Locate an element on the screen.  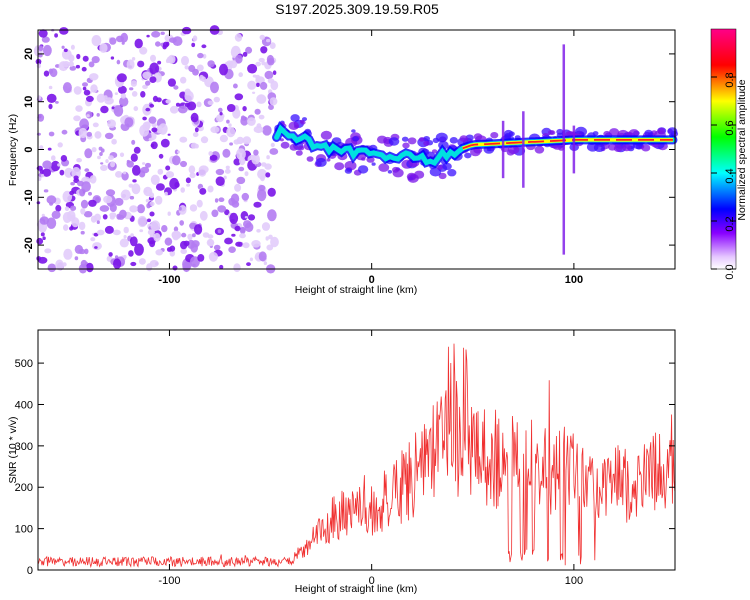
snr-xlabel: Height of straight line (km) is located at coordinates (356, 589).